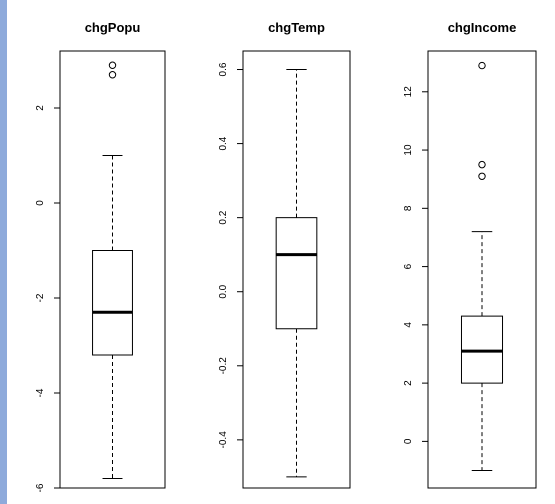 The height and width of the screenshot is (504, 555). I want to click on chart-title: chgPopu, so click(113, 27).